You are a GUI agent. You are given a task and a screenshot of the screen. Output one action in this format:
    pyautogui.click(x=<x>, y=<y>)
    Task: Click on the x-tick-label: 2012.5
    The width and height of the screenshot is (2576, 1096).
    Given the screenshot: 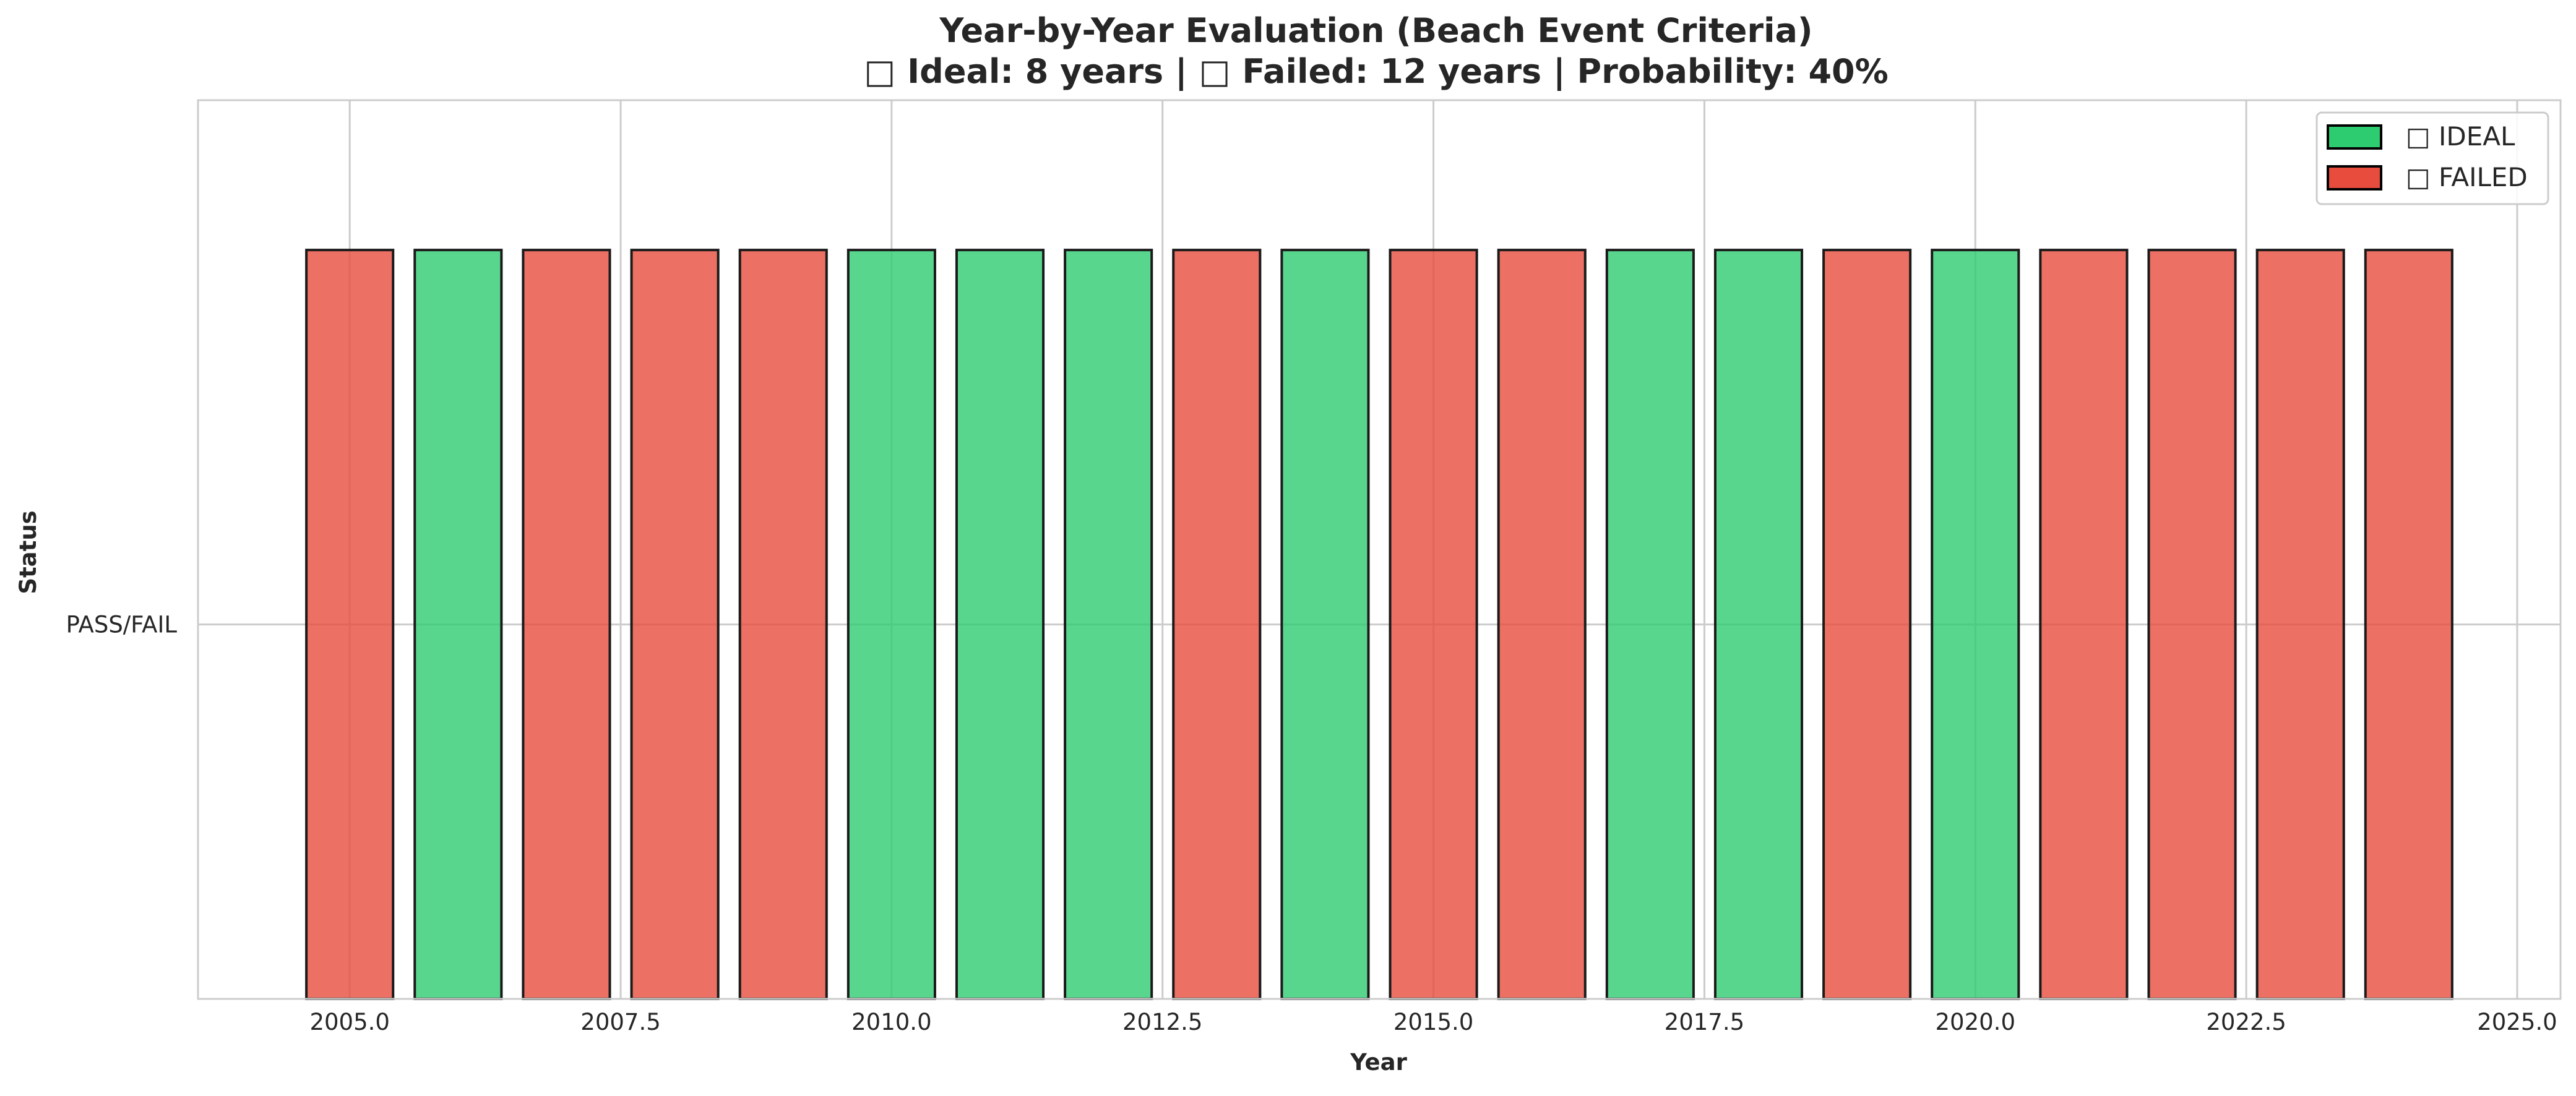 What is the action you would take?
    pyautogui.click(x=1162, y=1022)
    